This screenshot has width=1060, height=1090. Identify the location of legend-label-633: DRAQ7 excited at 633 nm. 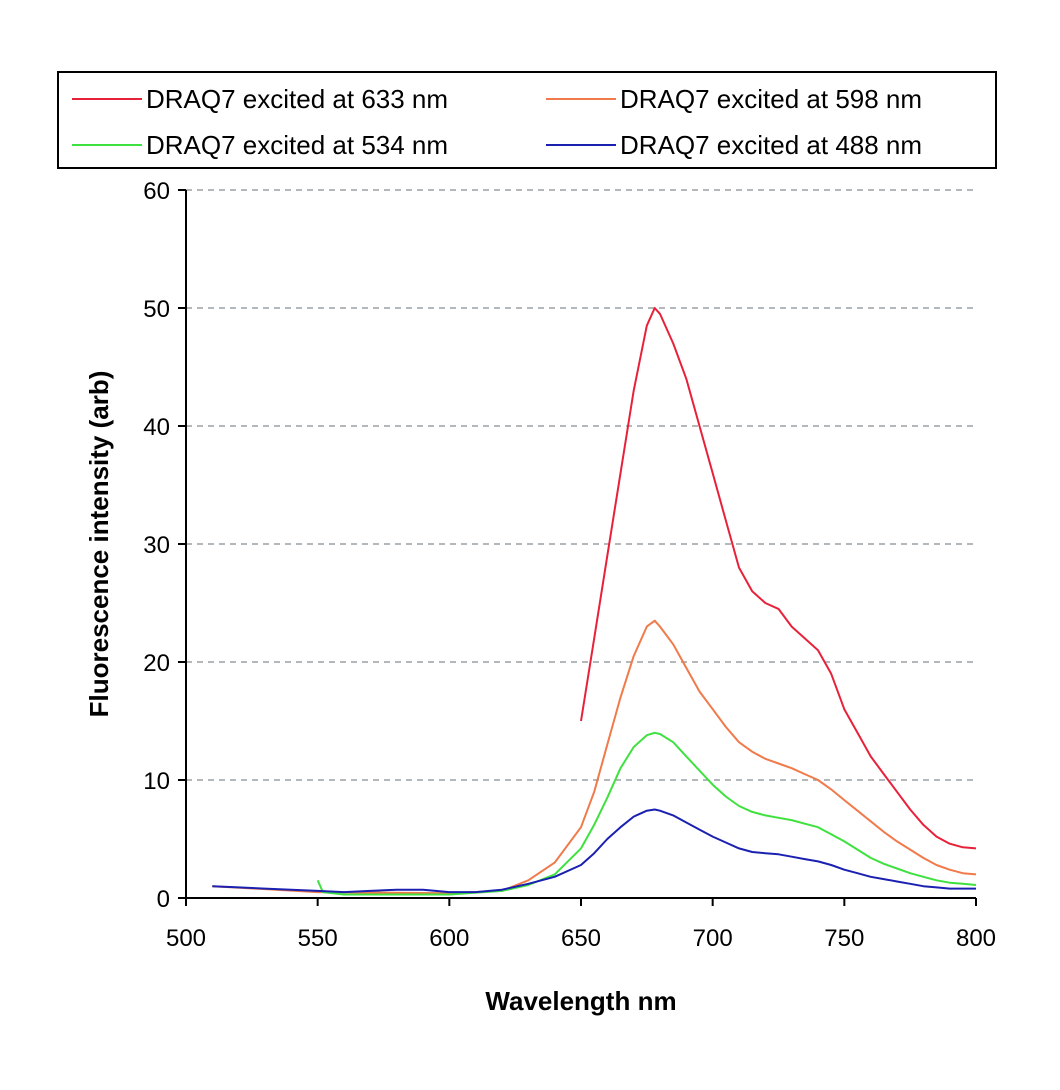
(297, 99).